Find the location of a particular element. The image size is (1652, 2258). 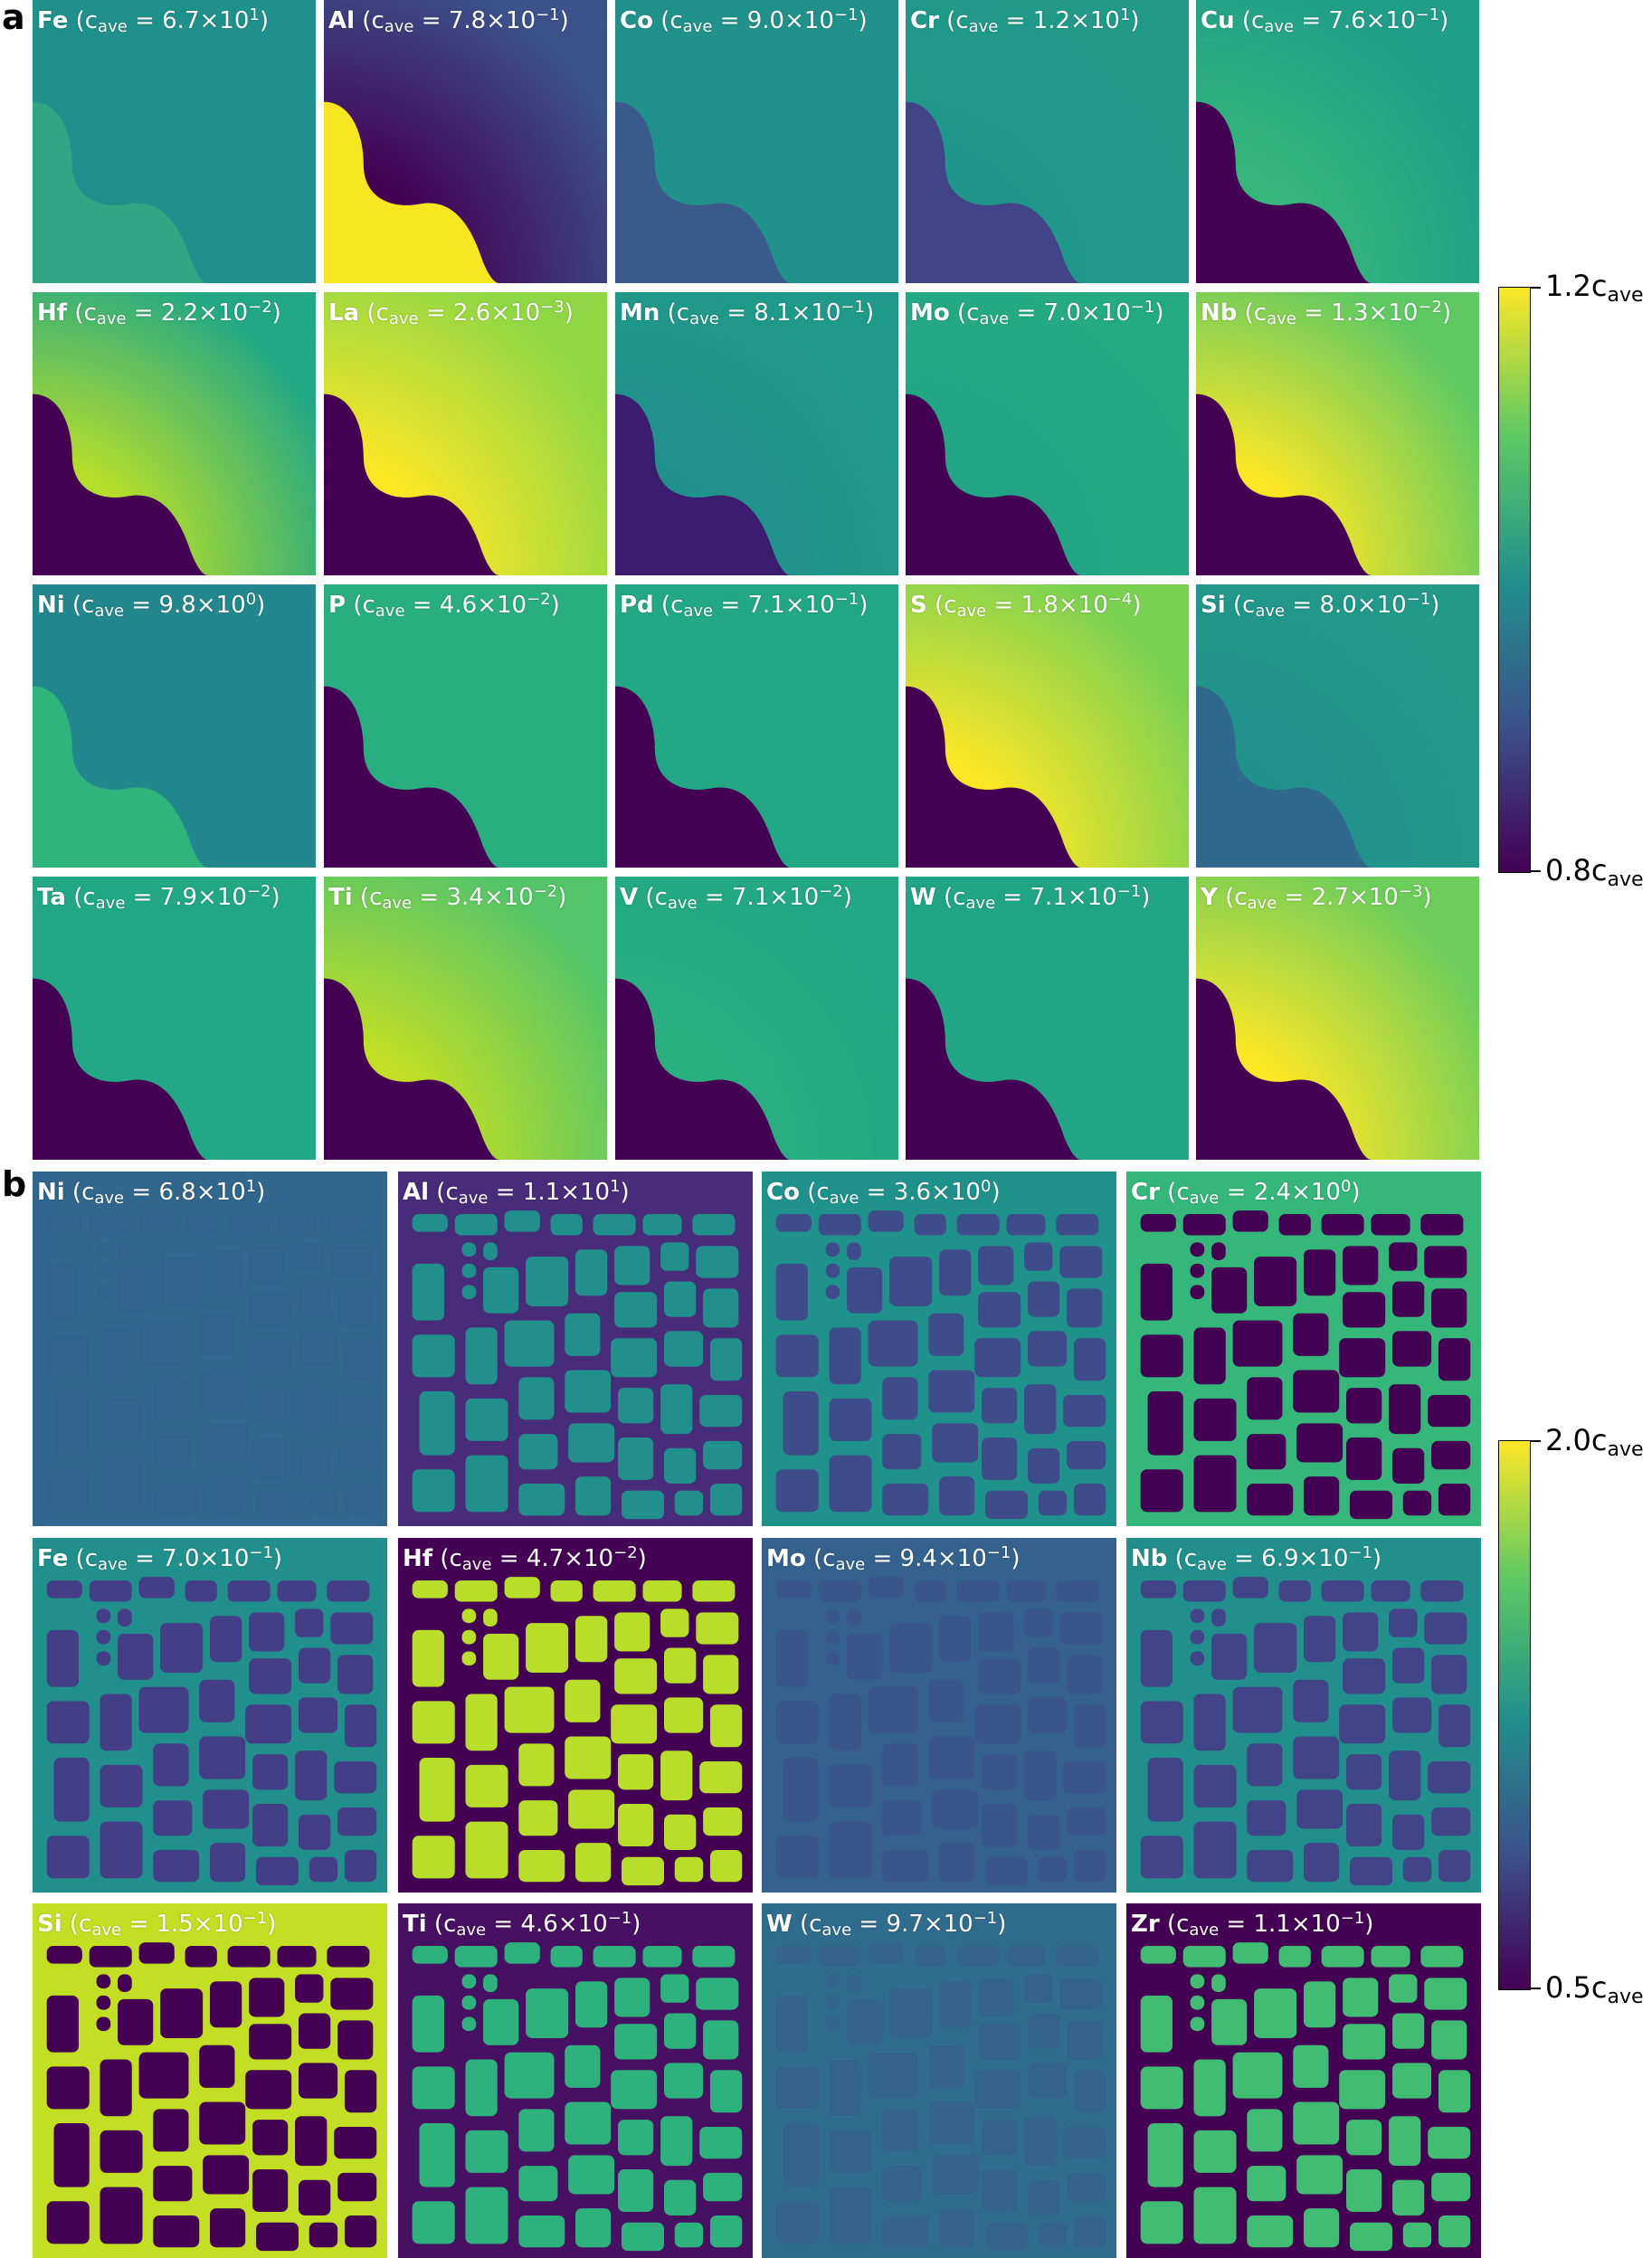

cave-mantissa: 3.6 is located at coordinates (912, 1192).